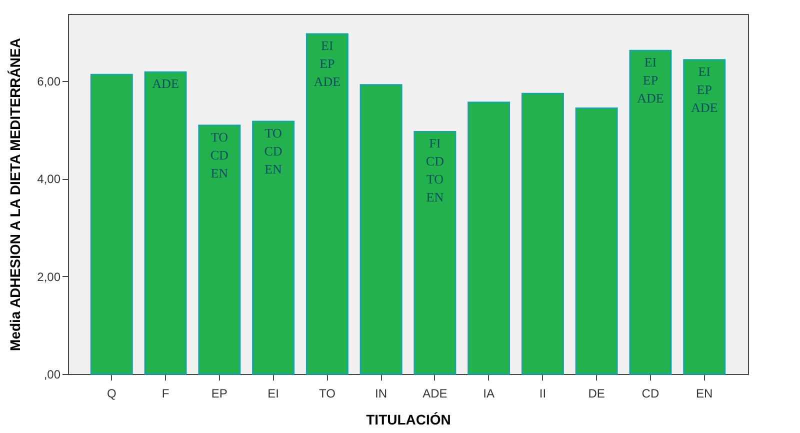  I want to click on x-tick-label: F, so click(166, 393).